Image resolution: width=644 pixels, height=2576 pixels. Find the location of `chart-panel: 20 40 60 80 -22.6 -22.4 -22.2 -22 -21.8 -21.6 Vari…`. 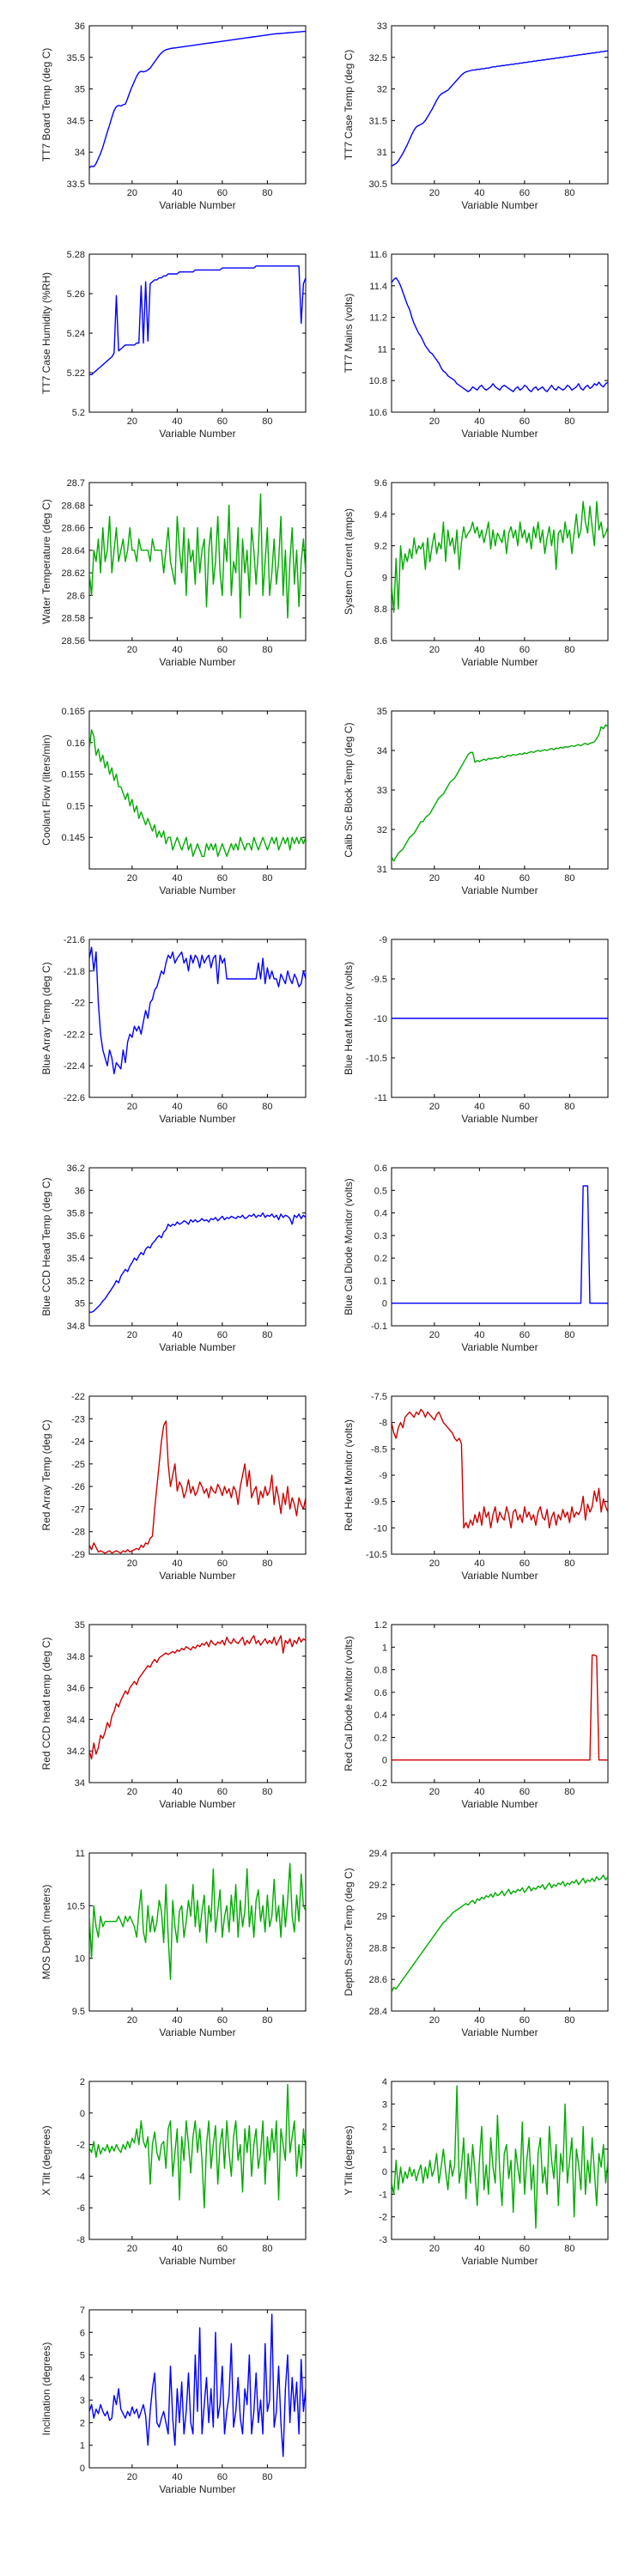

chart-panel: 20 40 60 80 -22.6 -22.4 -22.2 -22 -21.8 -21.6 Vari… is located at coordinates (174, 1030).